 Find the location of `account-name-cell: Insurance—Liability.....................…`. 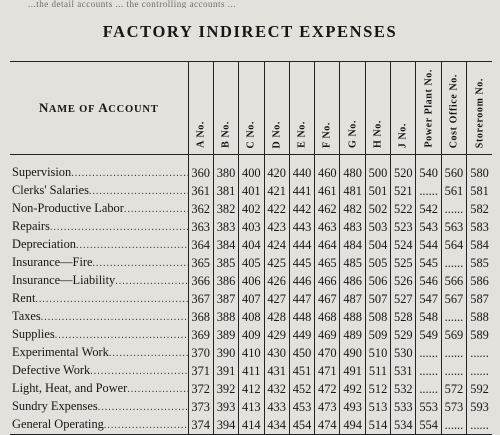

account-name-cell: Insurance—Liability.....................… is located at coordinates (99, 281).